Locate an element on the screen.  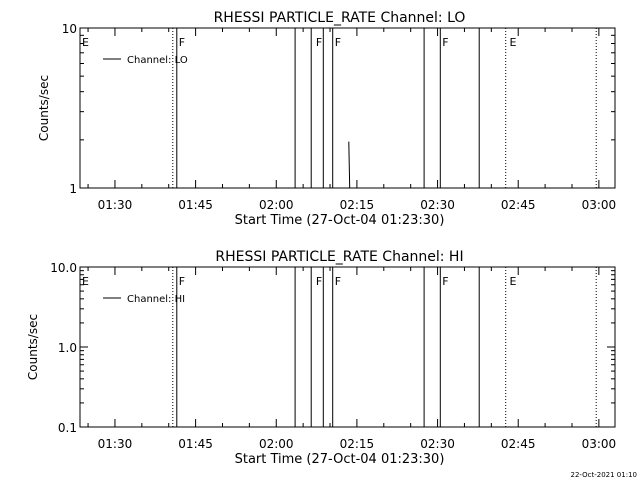
series-line-lo is located at coordinates (349, 165).